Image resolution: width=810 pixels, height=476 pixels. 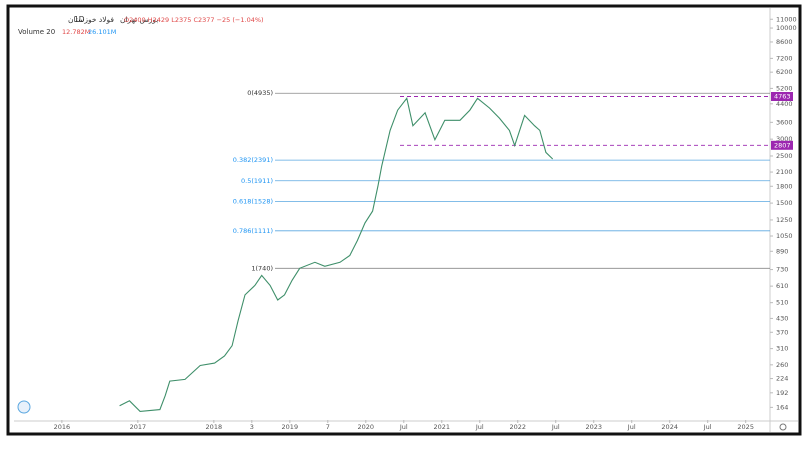 What do you see at coordinates (194, 20) in the screenshot?
I see `ohlc: O2400 H2429 L2375 C2377 −25 (−1.04%)` at bounding box center [194, 20].